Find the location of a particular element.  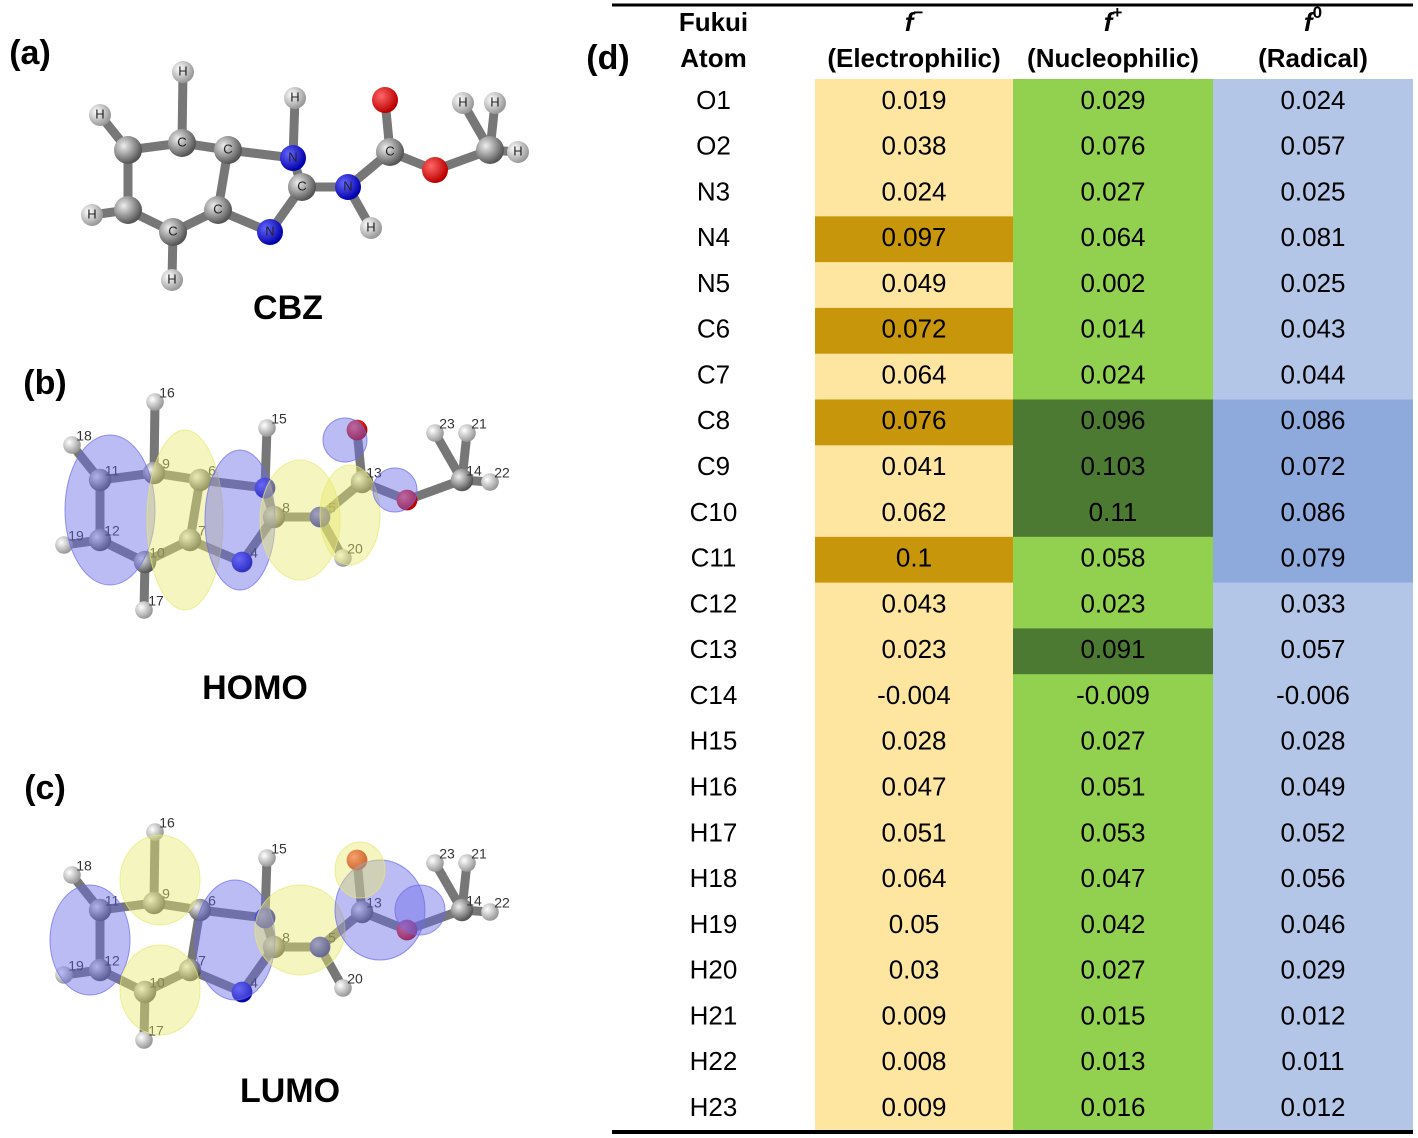

atom-name: N3 is located at coordinates (713, 191).